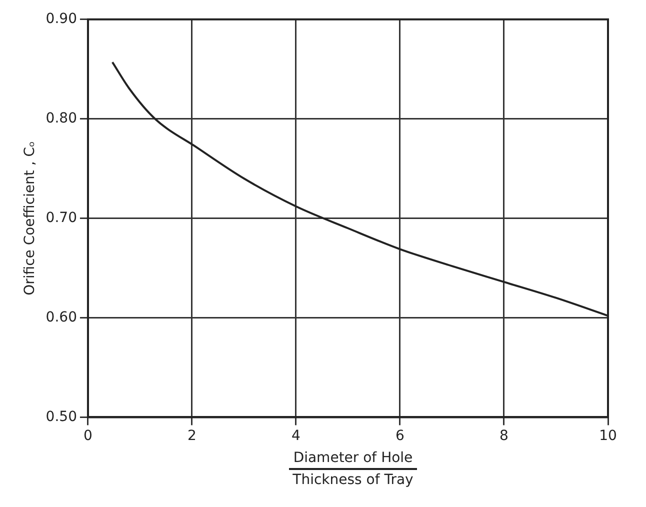 This screenshot has width=646, height=507. I want to click on y-axis-title: Orifice Coefficient , Cₒ, so click(30, 218).